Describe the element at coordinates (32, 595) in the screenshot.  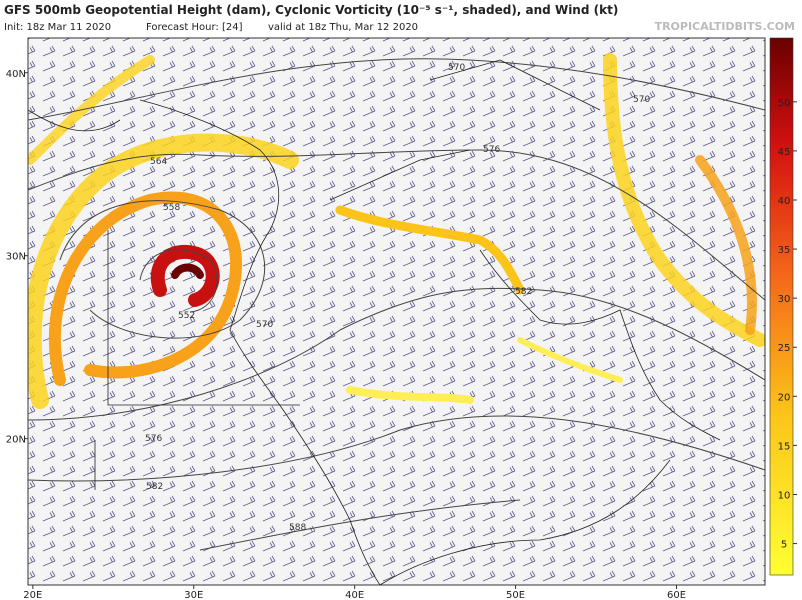
I see `lon-tick-label: 20E` at that location.